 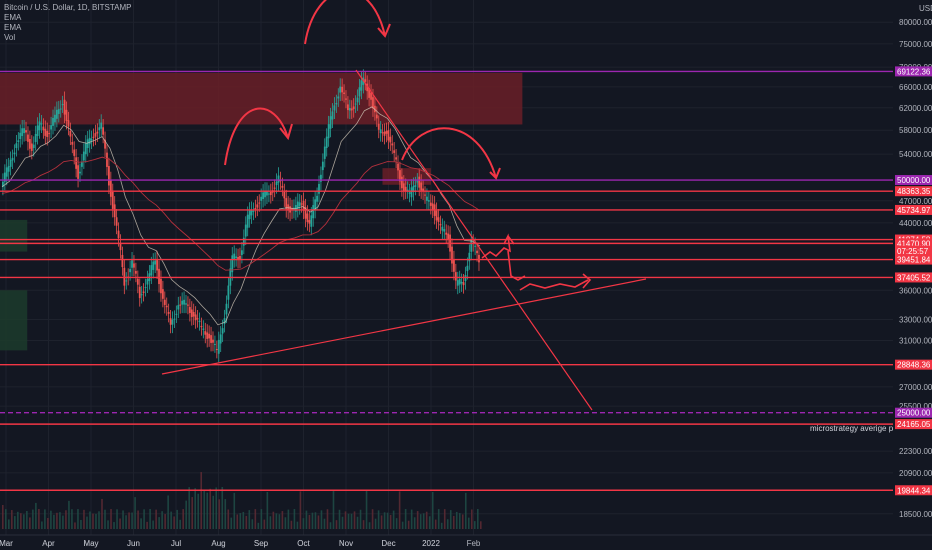 I want to click on x-tick-label: Sep, so click(x=261, y=543).